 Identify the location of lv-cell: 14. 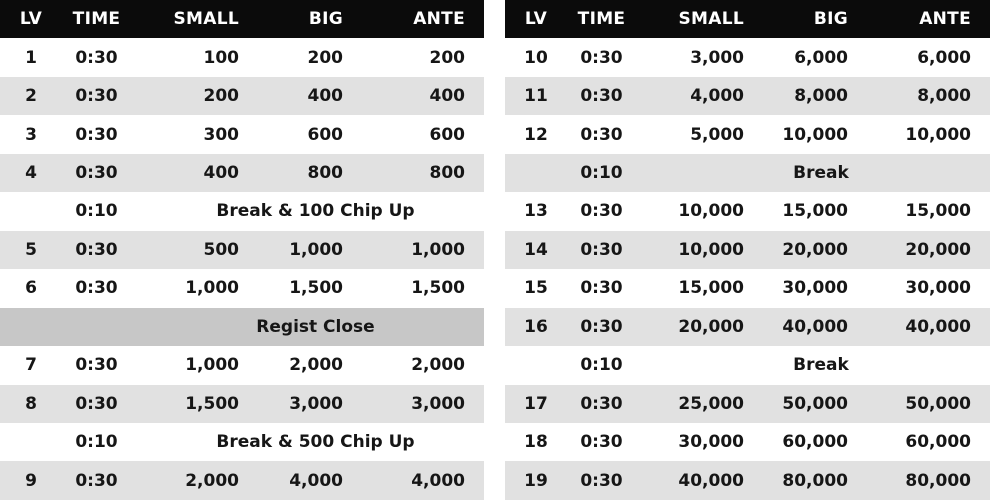
(536, 250).